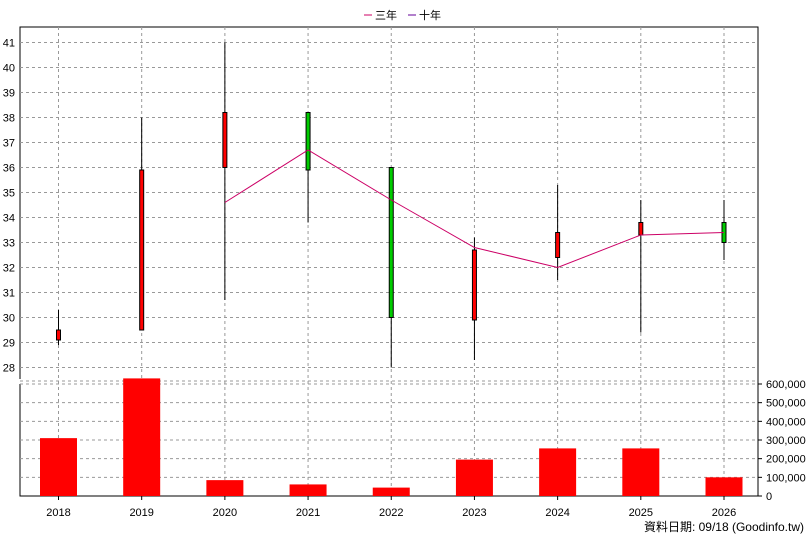 This screenshot has width=808, height=540. Describe the element at coordinates (474, 513) in the screenshot. I see `x-tick-label: 2023` at that location.